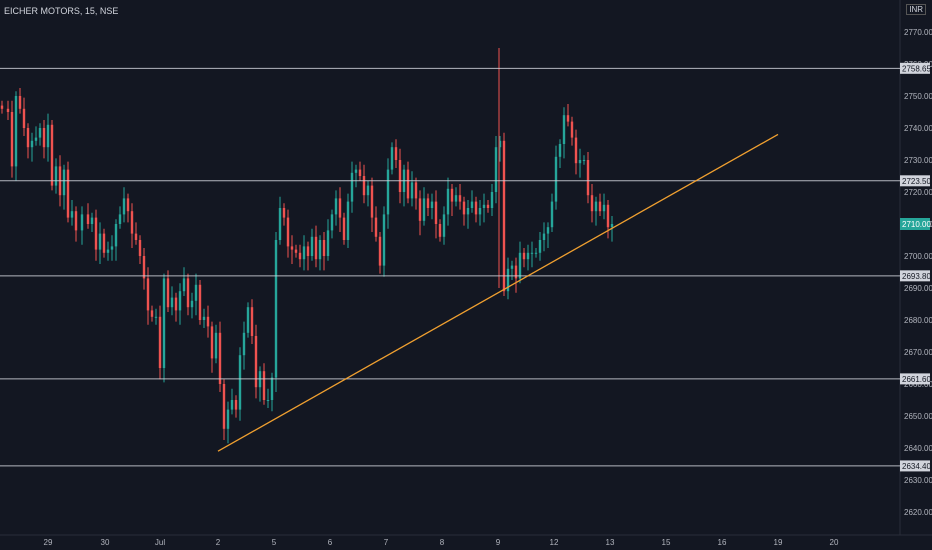 The height and width of the screenshot is (550, 932). What do you see at coordinates (918, 192) in the screenshot?
I see `y-tick-label: 2720.00` at bounding box center [918, 192].